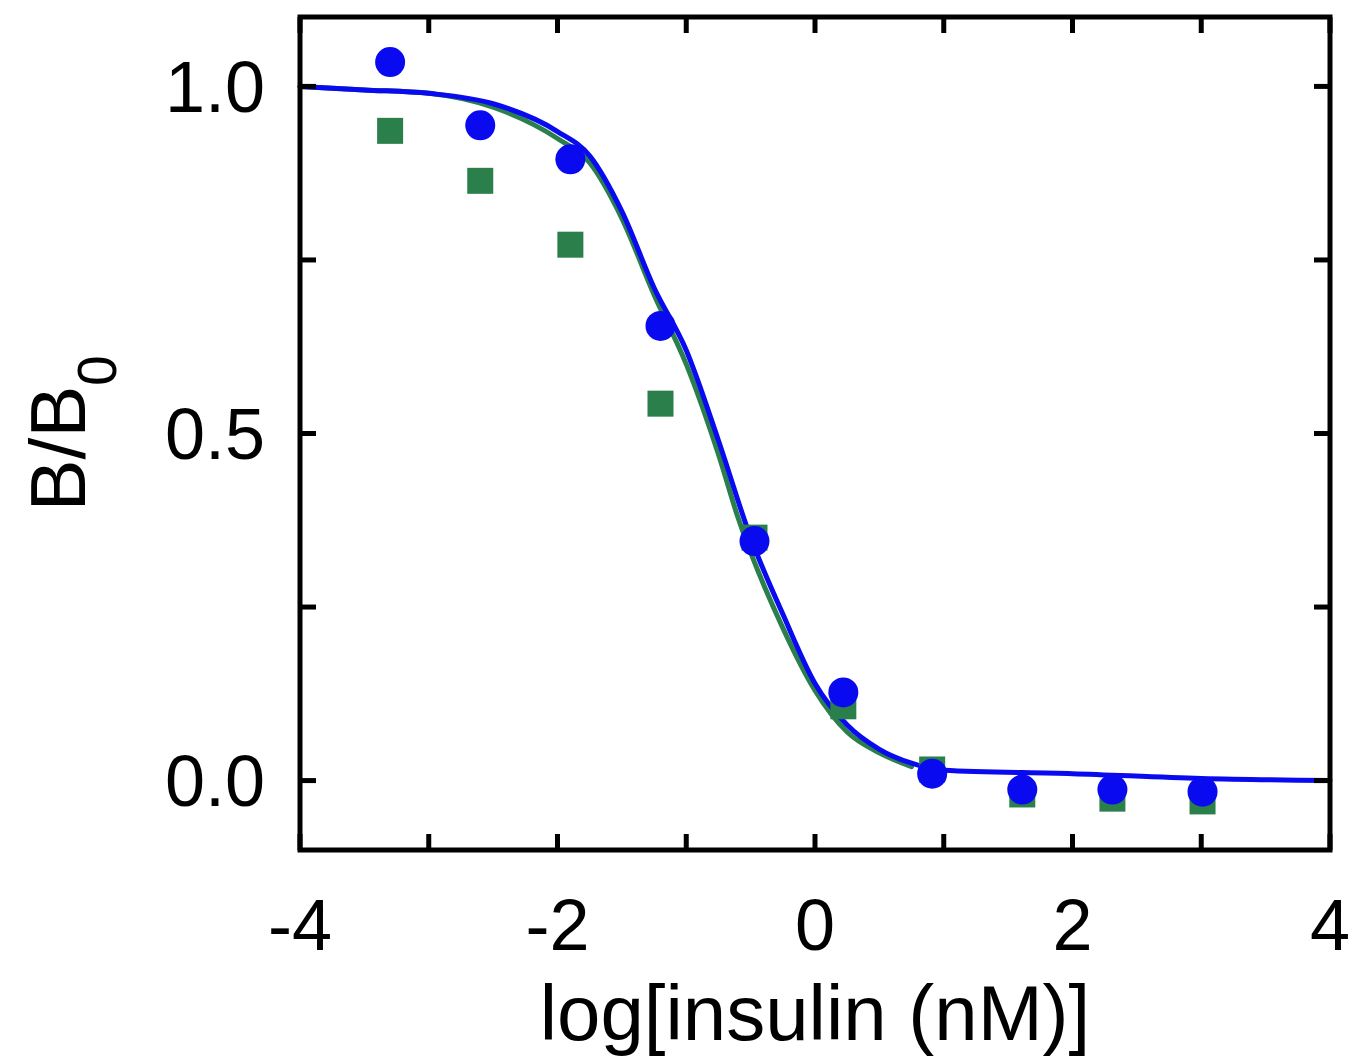 Image resolution: width=1353 pixels, height=1061 pixels. I want to click on y-tick-label: 0.0, so click(214, 780).